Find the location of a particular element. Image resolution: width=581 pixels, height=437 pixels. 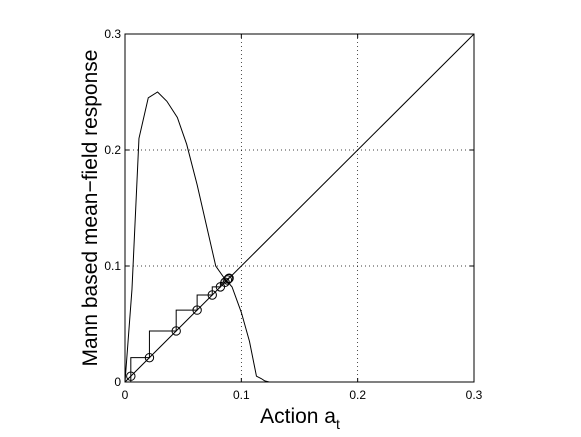

x-tick-label: 0 is located at coordinates (125, 395).